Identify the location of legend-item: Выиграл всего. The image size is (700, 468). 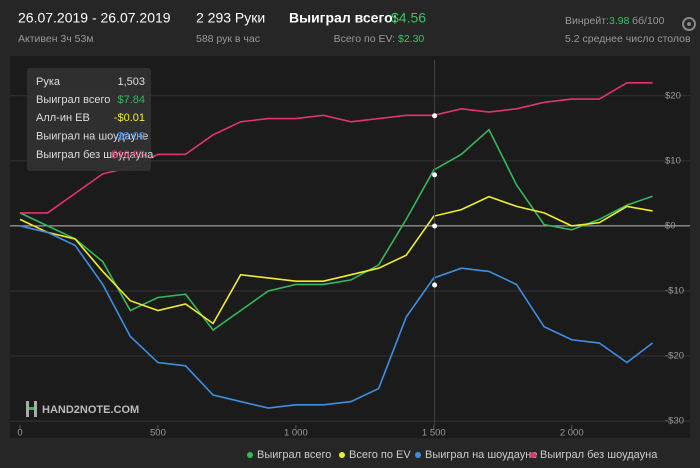
(289, 455).